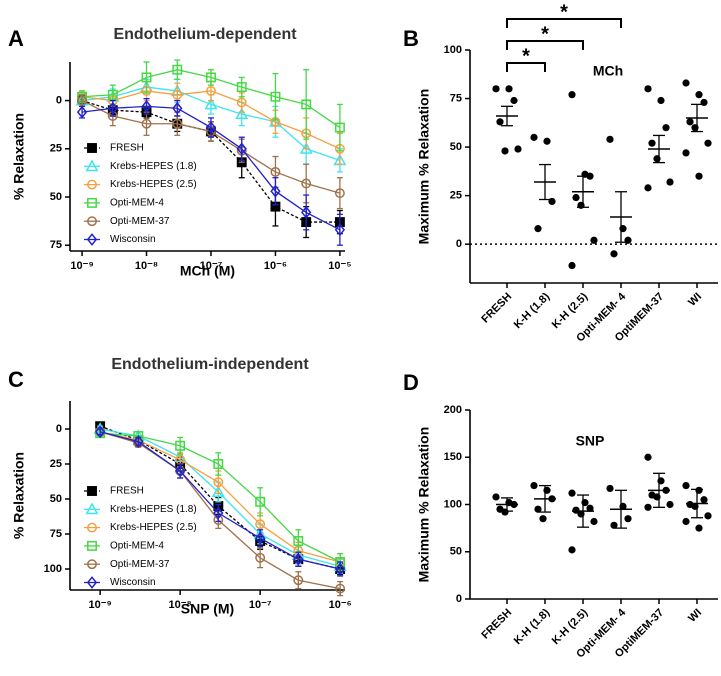  Describe the element at coordinates (411, 38) in the screenshot. I see `panel-letter: B` at that location.